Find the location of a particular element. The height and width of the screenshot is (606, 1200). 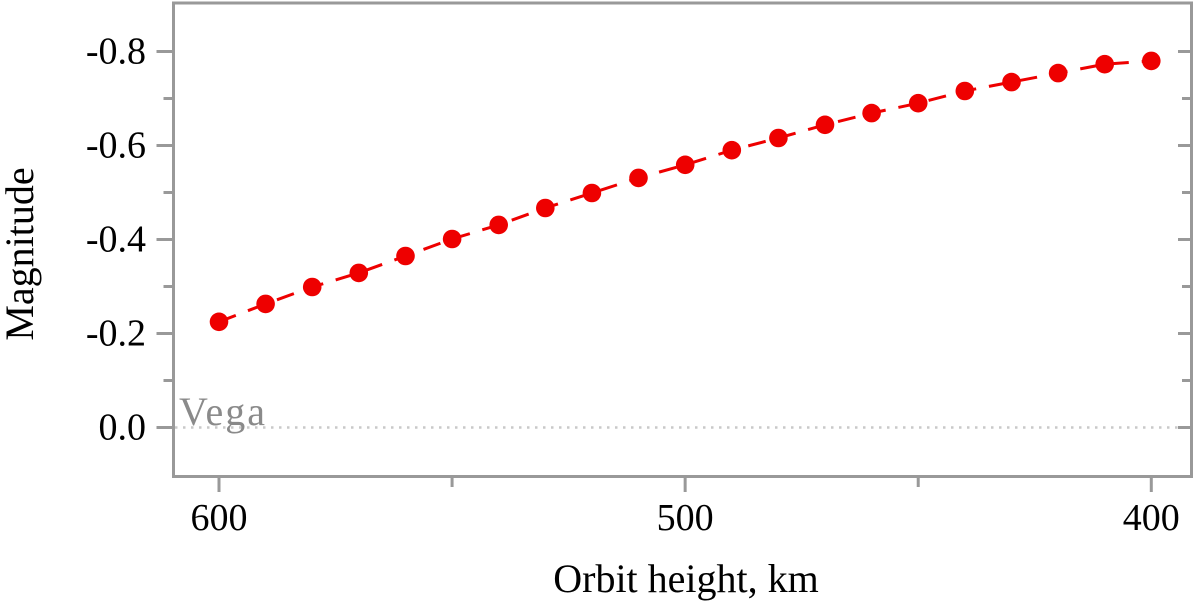

x-tick-label: 400 is located at coordinates (1151, 518).